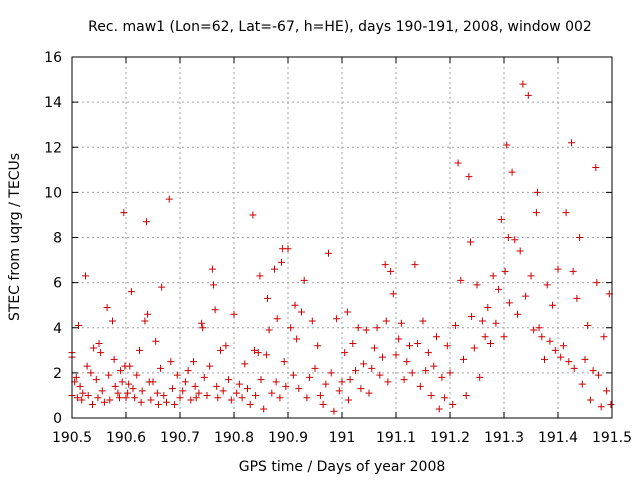 The image size is (640, 480). What do you see at coordinates (57, 239) in the screenshot?
I see `y-tick-label: 8` at bounding box center [57, 239].